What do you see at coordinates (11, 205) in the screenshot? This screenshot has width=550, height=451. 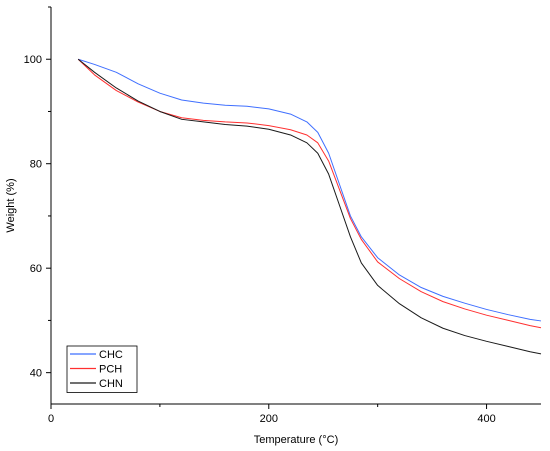 I see `y-axis-title: Weight (%)` at bounding box center [11, 205].